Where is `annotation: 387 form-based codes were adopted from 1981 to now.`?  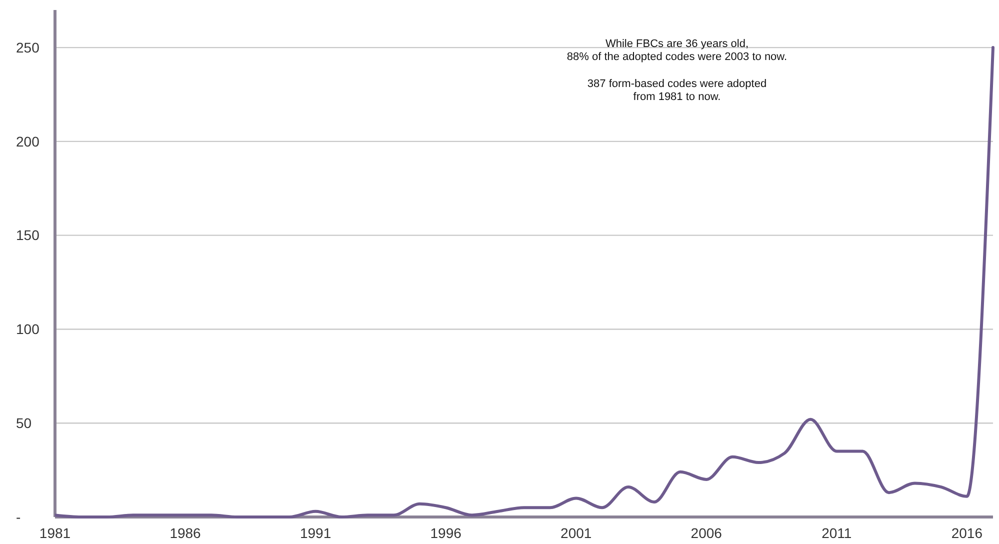
annotation: 387 form-based codes were adopted from 1981 to now. is located at coordinates (677, 90).